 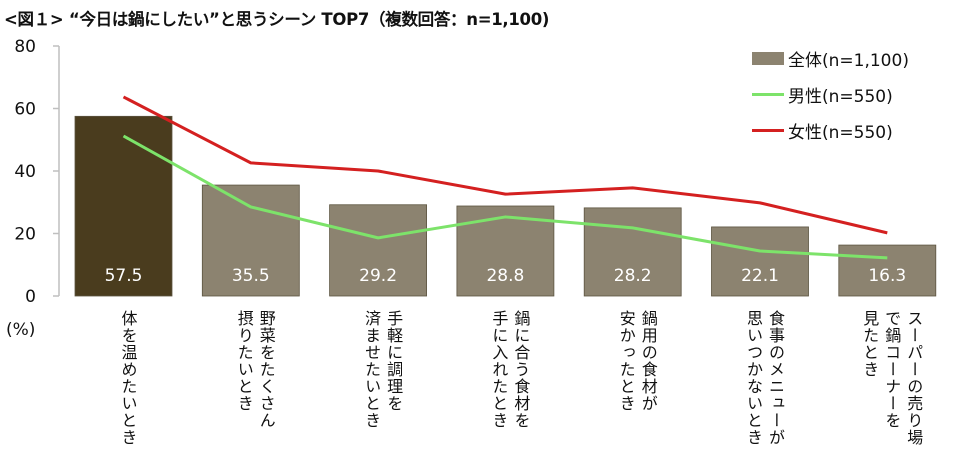 I want to click on legend: 全体(n=1,100) 男性(n=550) 女性(n=550), so click(x=830, y=94).